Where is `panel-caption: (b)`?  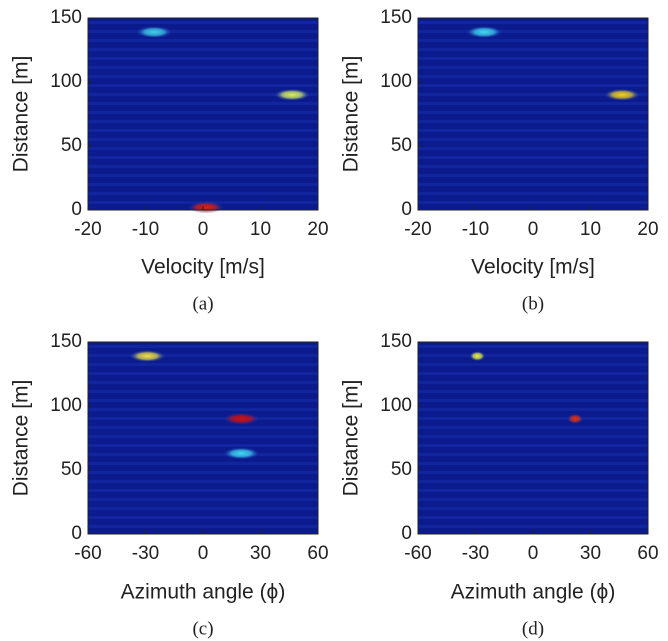 panel-caption: (b) is located at coordinates (533, 303).